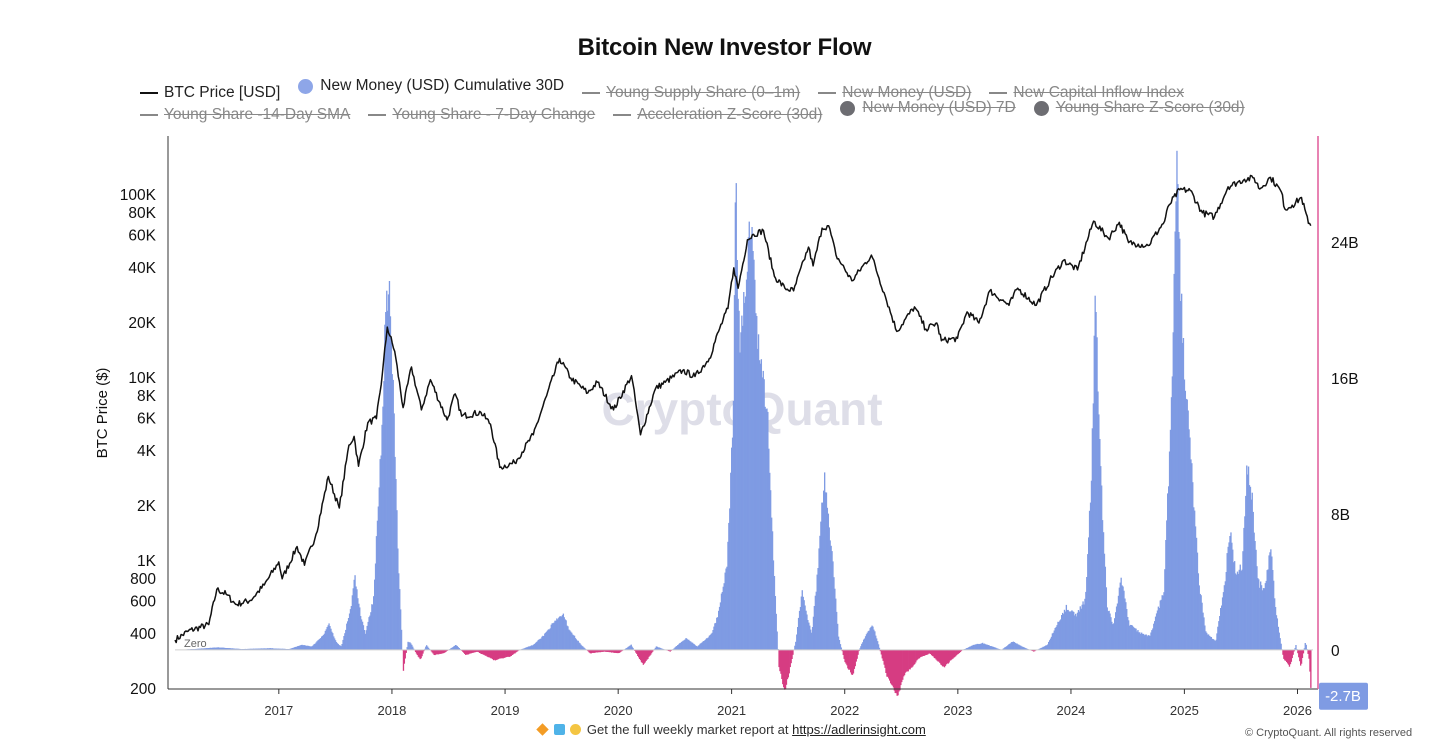  Describe the element at coordinates (717, 115) in the screenshot. I see `legend-item: Acceleration Z-Score (30d)` at that location.